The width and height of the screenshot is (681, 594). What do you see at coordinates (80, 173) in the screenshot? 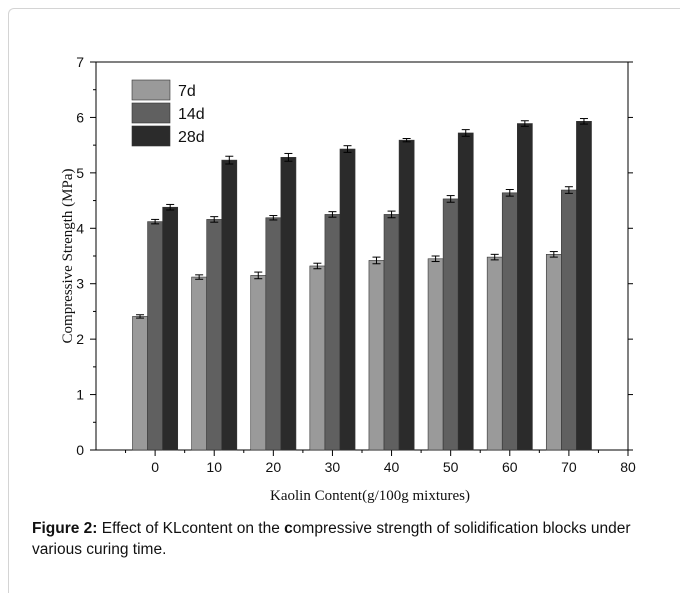
I see `y-tick-label: 5` at bounding box center [80, 173].